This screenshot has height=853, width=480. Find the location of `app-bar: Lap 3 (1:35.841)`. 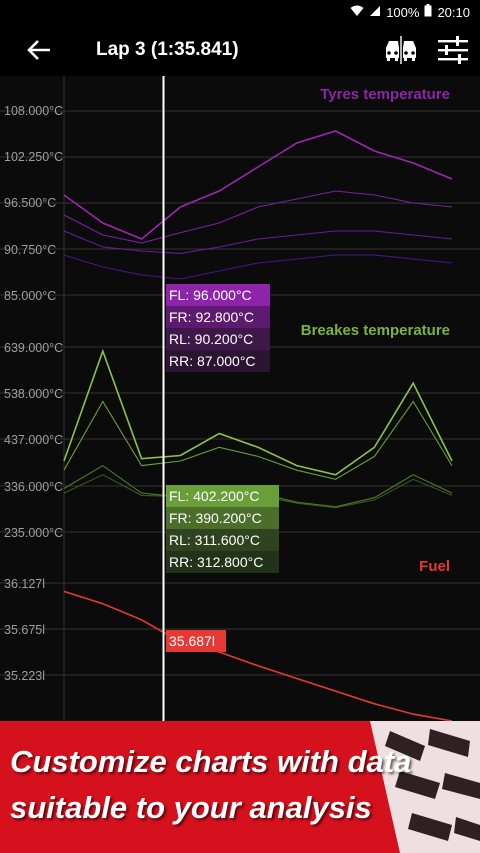

app-bar: Lap 3 (1:35.841) is located at coordinates (240, 50).